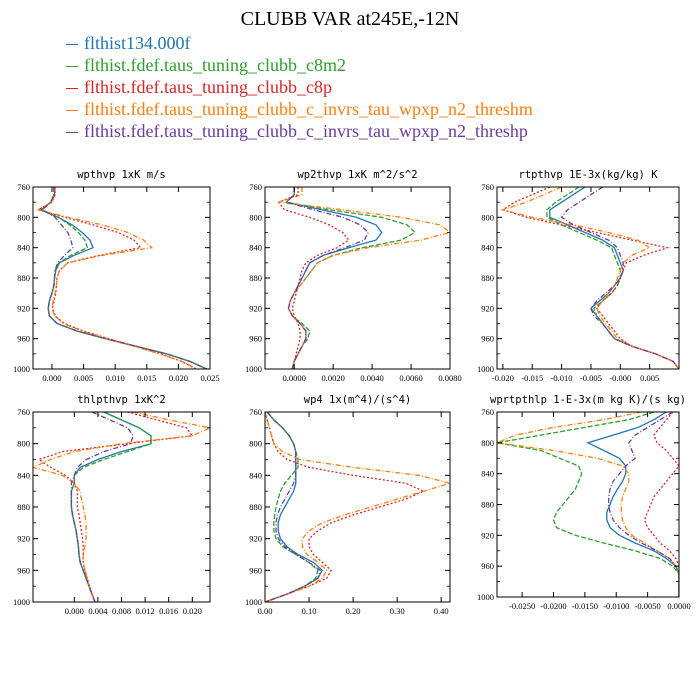 This screenshot has height=700, width=700. I want to click on x-tick-label: 0.000, so click(51, 378).